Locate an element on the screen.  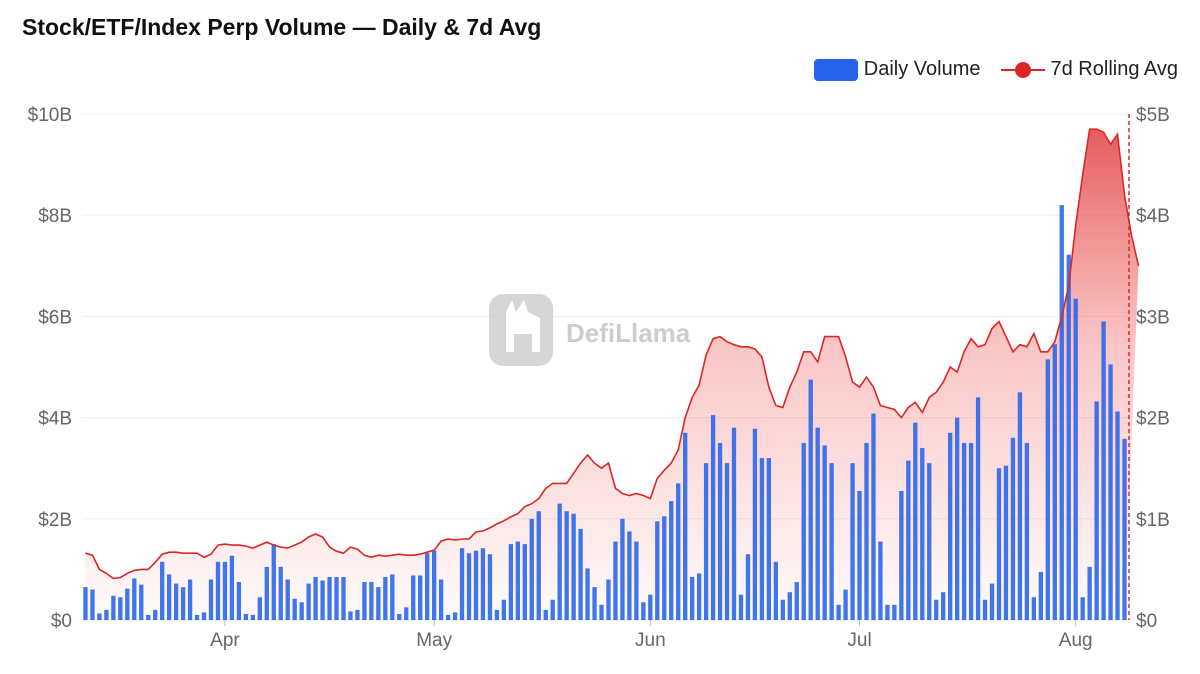
y-left-tick-label: $0 is located at coordinates (61, 621).